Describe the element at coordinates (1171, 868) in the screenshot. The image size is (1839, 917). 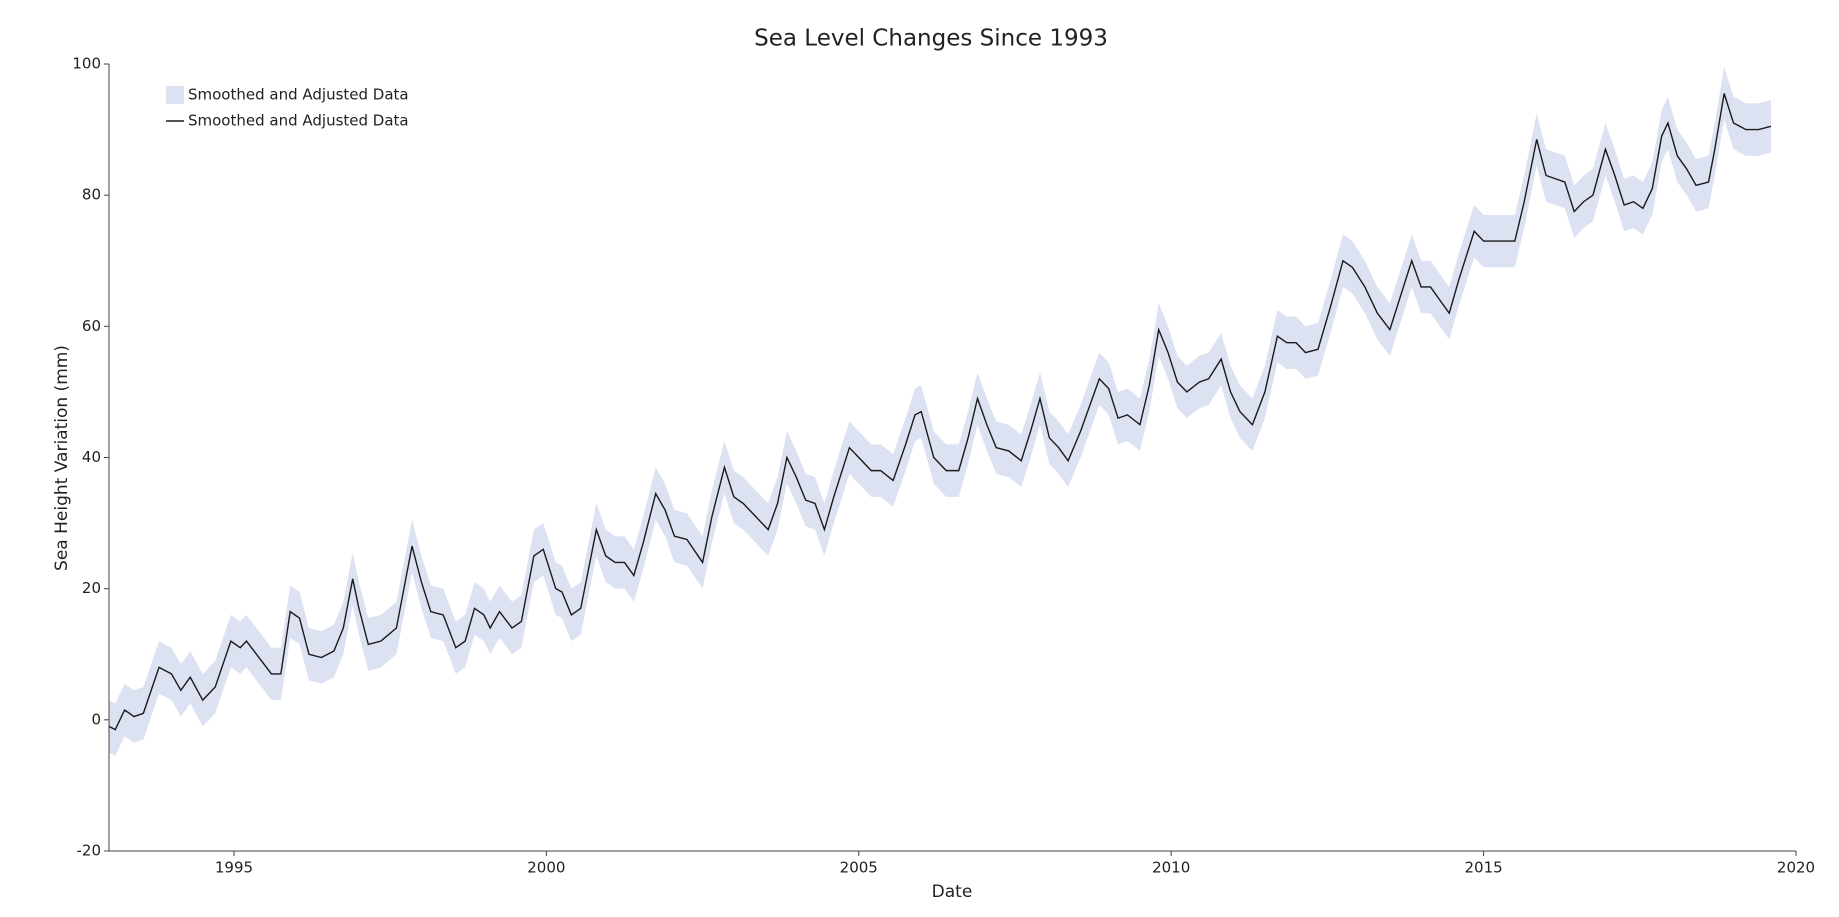
I see `x-tick-label: 2010` at that location.